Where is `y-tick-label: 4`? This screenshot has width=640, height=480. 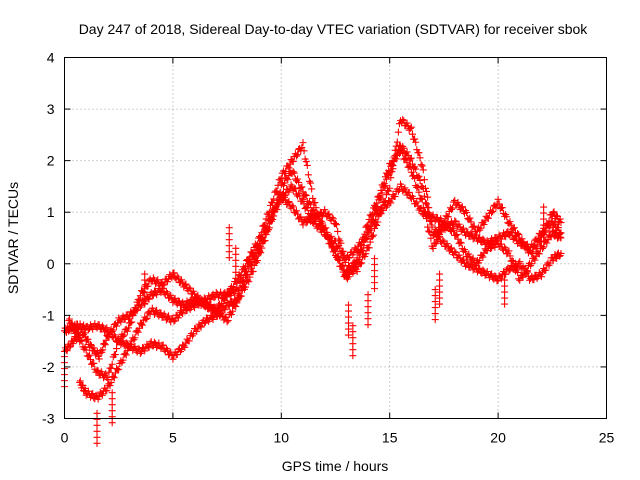 y-tick-label: 4 is located at coordinates (51, 58).